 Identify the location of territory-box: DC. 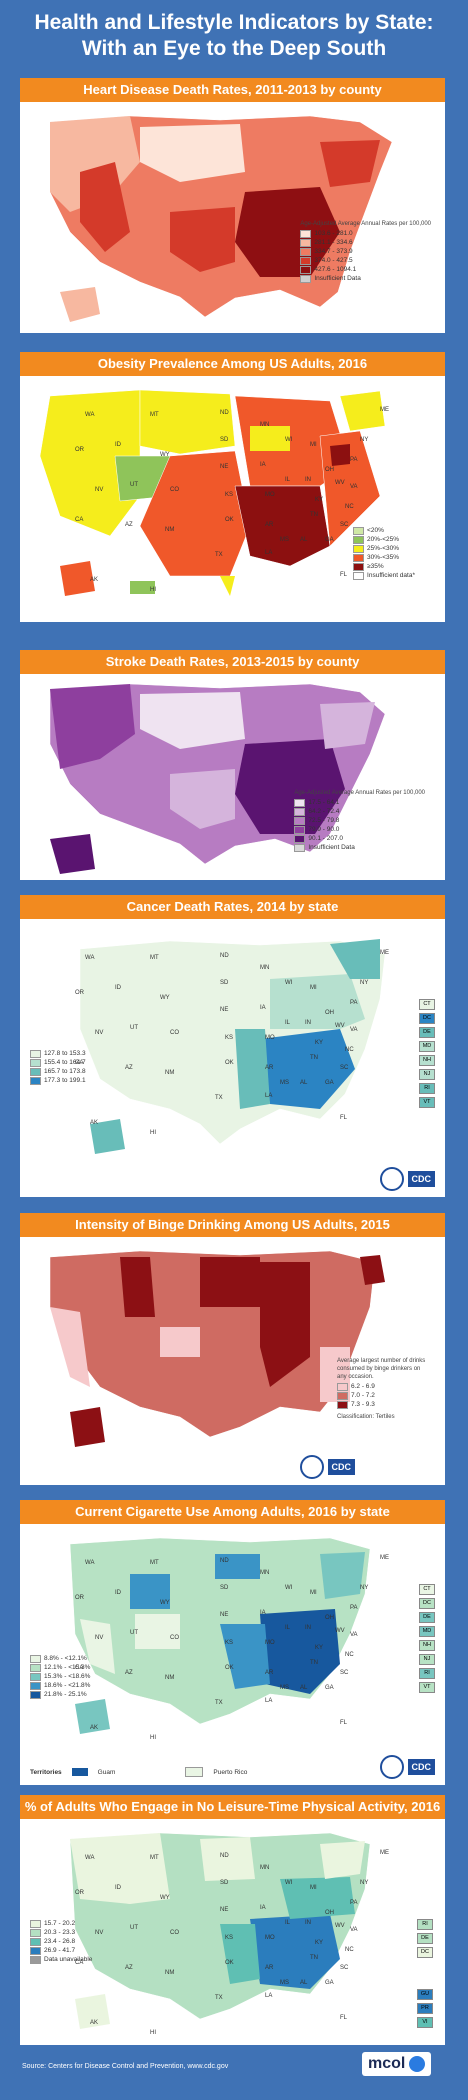
(427, 1018).